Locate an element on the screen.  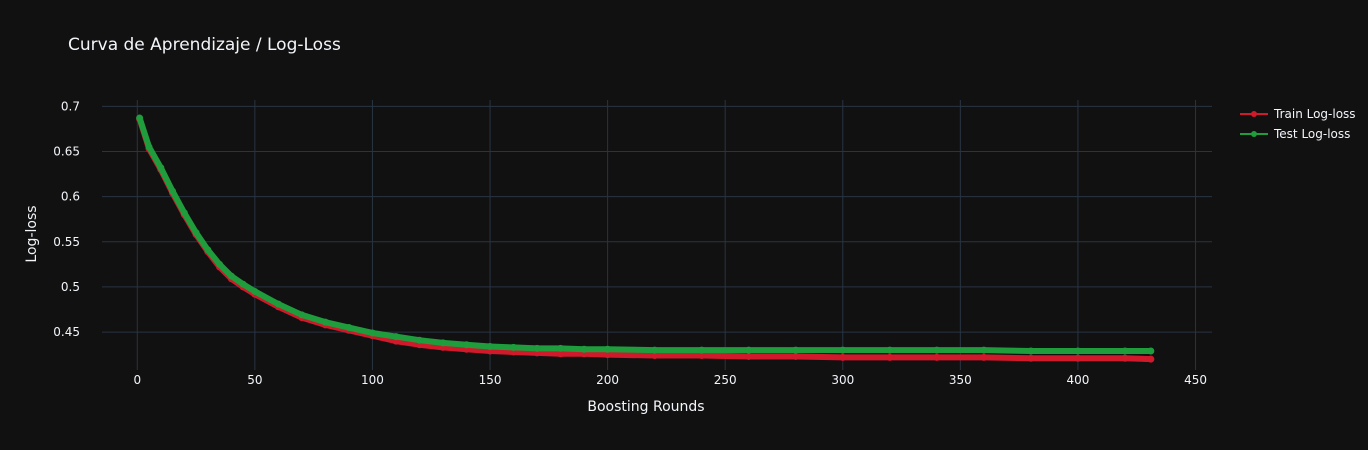
y-axis-title: Log-loss is located at coordinates (32, 233).